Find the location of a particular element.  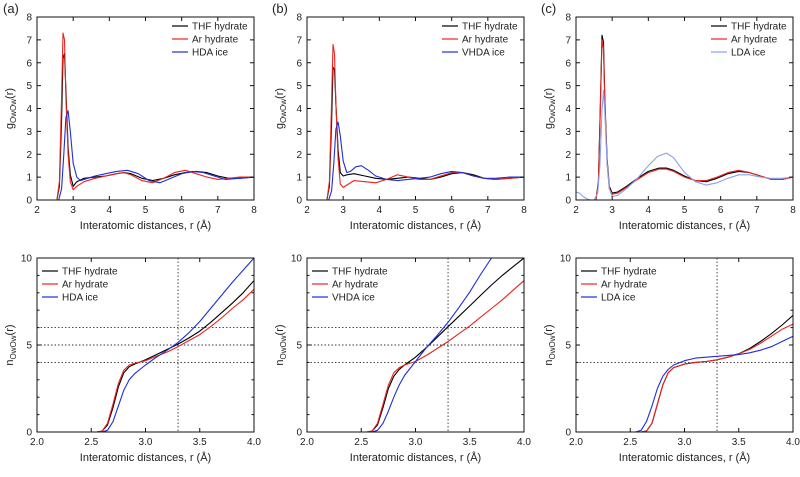

panel-label: (b) is located at coordinates (280, 8).